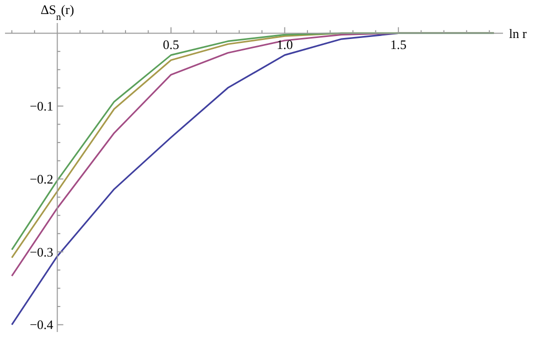 The image size is (540, 338). What do you see at coordinates (518, 34) in the screenshot?
I see `x-axis-title: ln r` at bounding box center [518, 34].